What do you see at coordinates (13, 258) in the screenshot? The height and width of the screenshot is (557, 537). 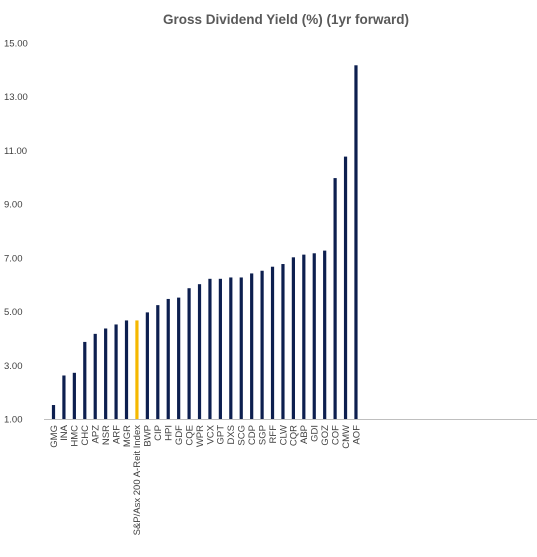 I see `y-tick-label: 7.00` at bounding box center [13, 258].